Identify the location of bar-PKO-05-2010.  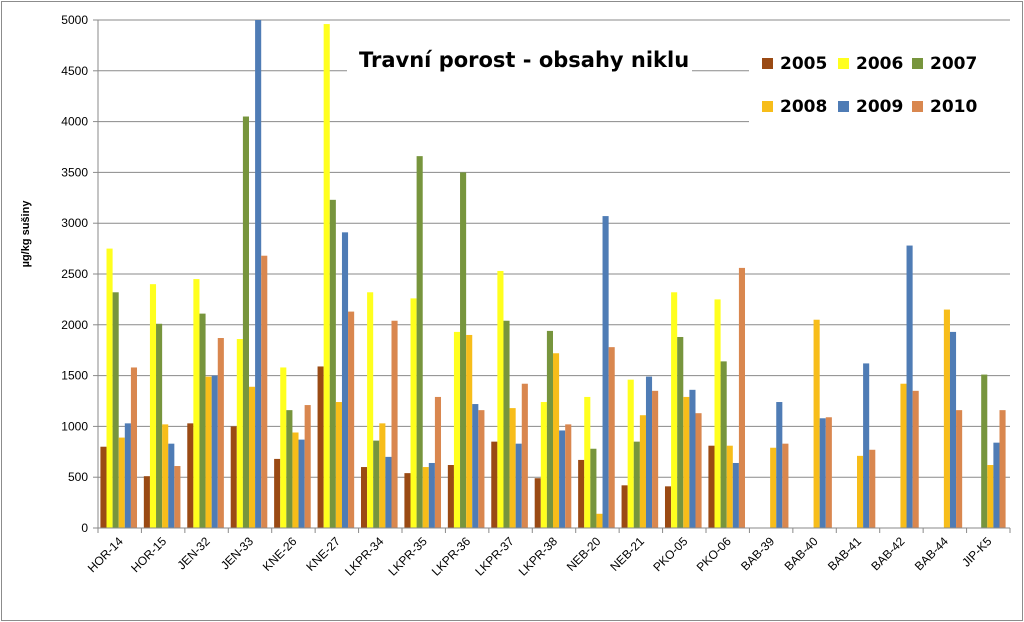
(698, 470).